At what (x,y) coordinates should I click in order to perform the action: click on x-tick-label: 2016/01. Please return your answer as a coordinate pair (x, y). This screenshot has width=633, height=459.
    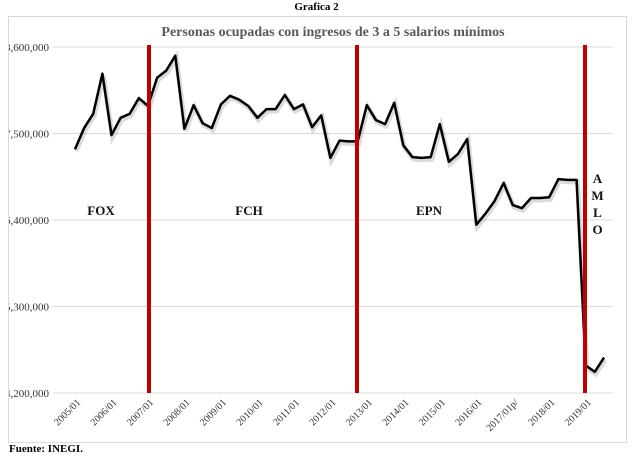
    Looking at the image, I should click on (468, 412).